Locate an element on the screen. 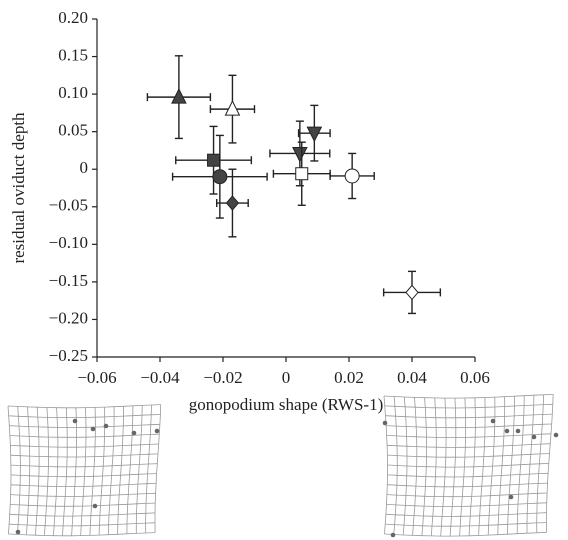  y-tick-label: −0.25 is located at coordinates (68, 355).